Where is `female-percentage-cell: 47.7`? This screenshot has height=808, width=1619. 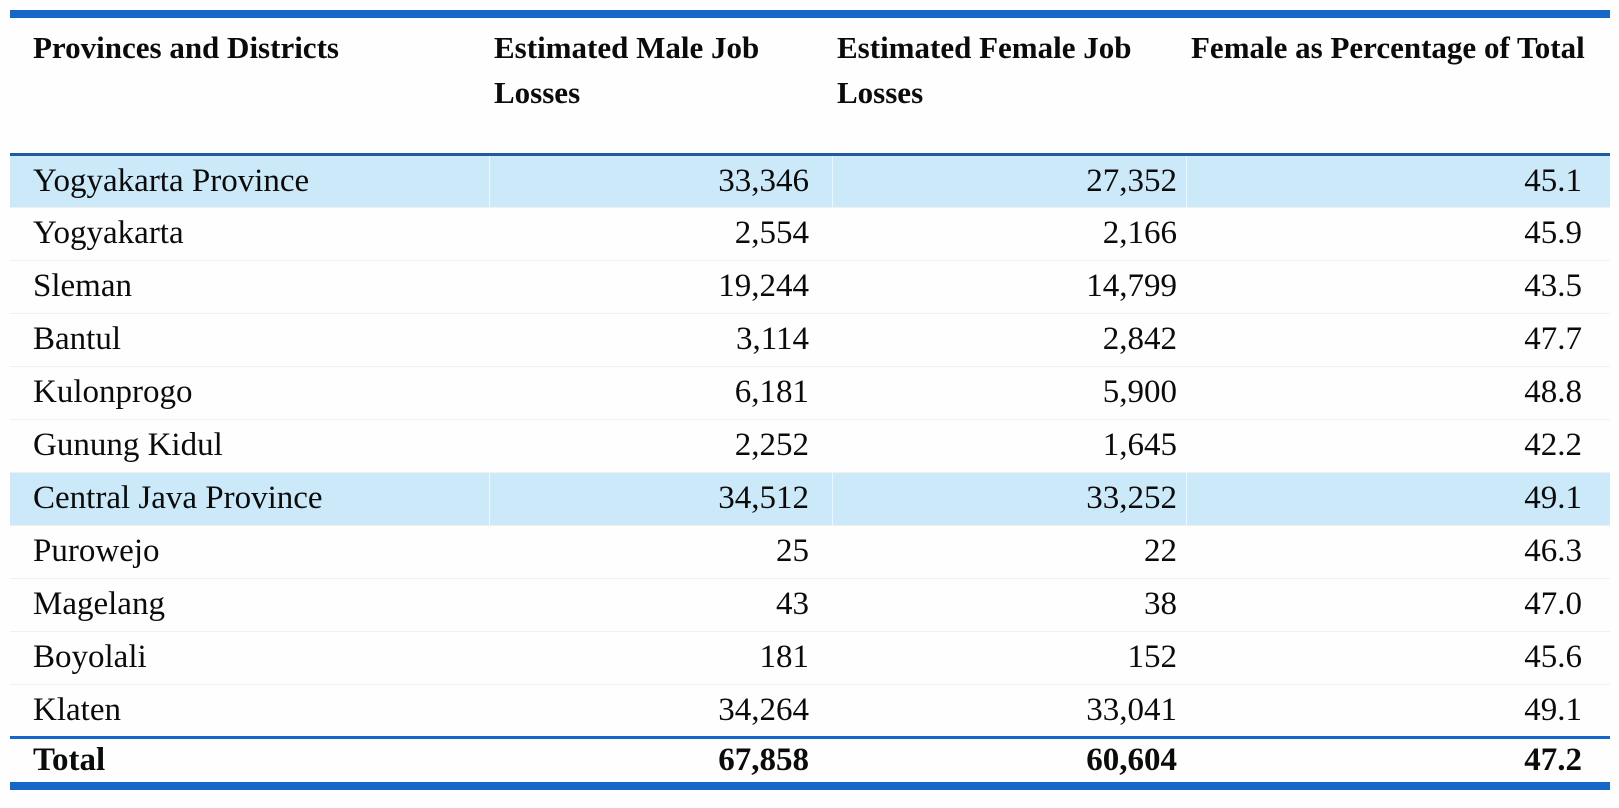 female-percentage-cell: 47.7 is located at coordinates (1398, 339).